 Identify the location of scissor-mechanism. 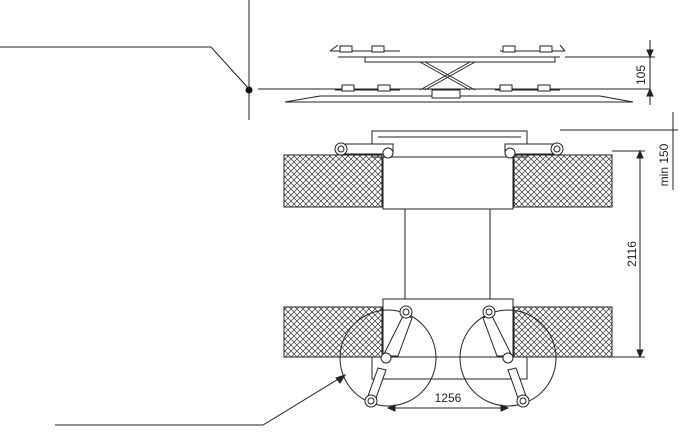
(447, 80).